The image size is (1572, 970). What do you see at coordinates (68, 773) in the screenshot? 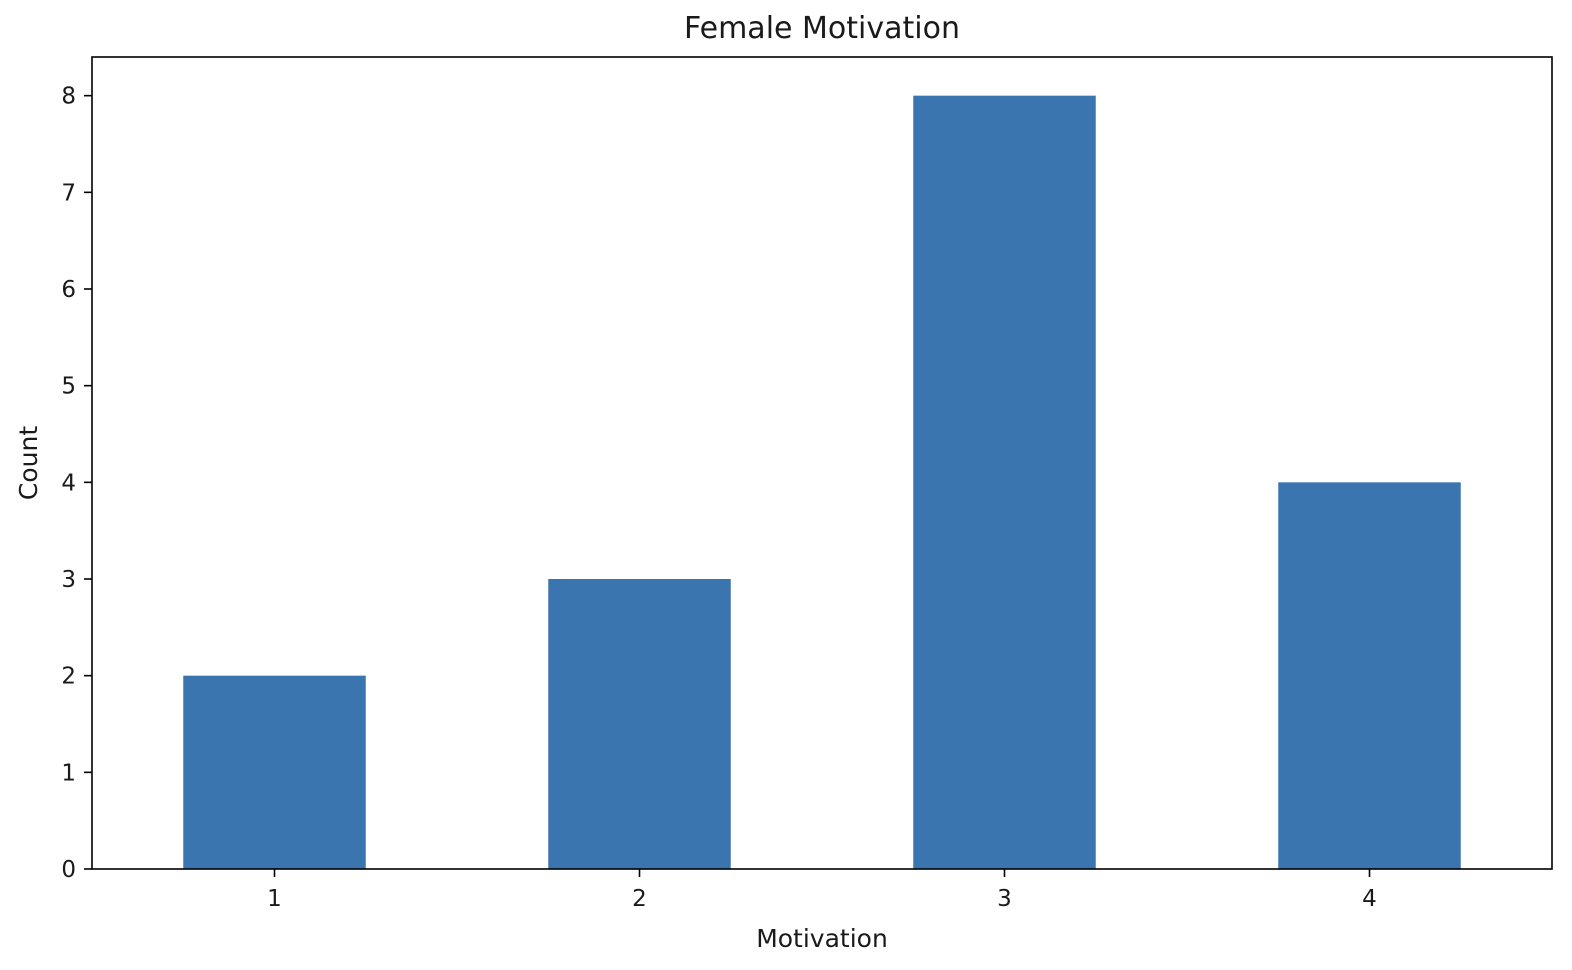
I see `y-tick-label: 1` at bounding box center [68, 773].